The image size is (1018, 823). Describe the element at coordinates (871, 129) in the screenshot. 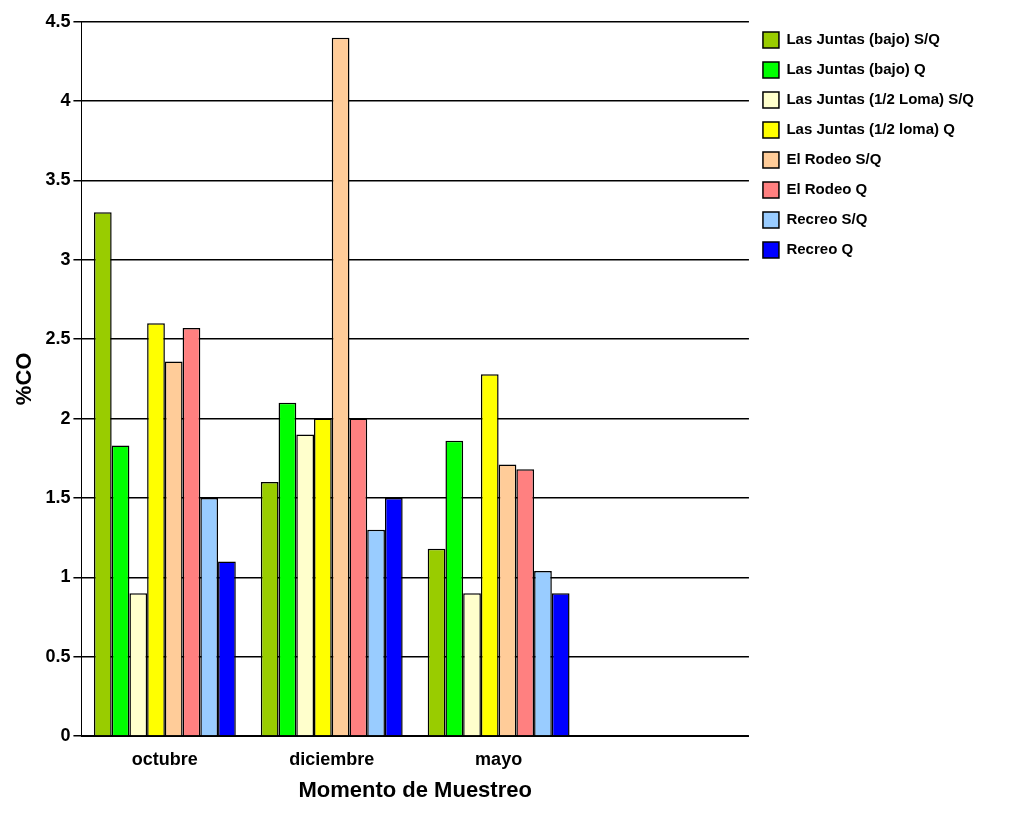

I see `legend-label: Las Juntas (1/2 loma) Q` at that location.